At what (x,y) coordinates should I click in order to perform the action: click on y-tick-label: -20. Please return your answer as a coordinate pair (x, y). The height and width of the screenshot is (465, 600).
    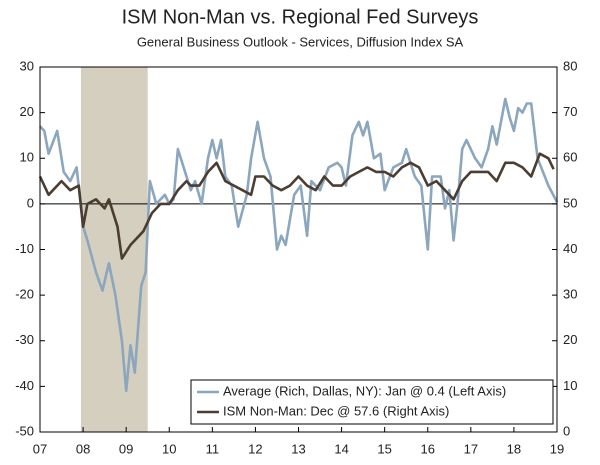
    Looking at the image, I should click on (24, 294).